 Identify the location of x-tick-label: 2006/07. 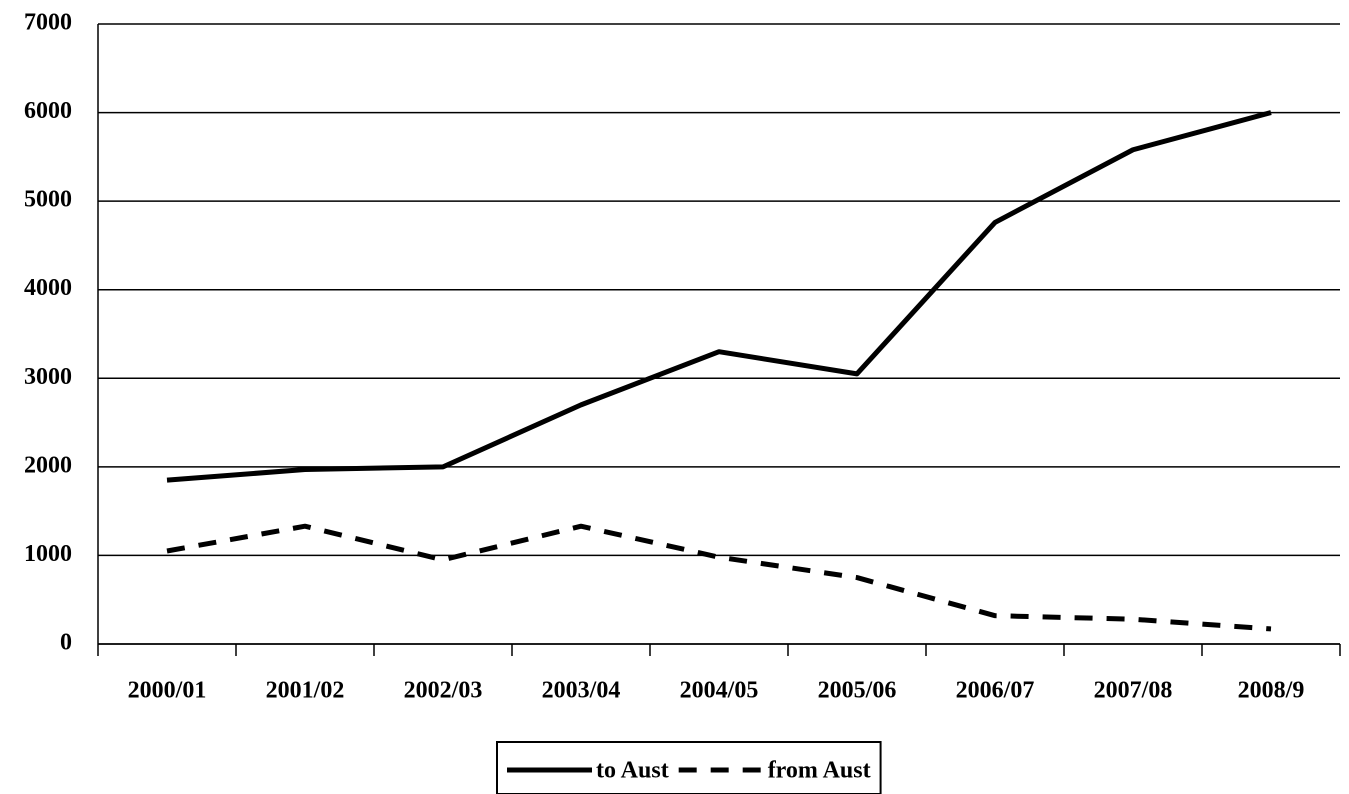
(995, 691).